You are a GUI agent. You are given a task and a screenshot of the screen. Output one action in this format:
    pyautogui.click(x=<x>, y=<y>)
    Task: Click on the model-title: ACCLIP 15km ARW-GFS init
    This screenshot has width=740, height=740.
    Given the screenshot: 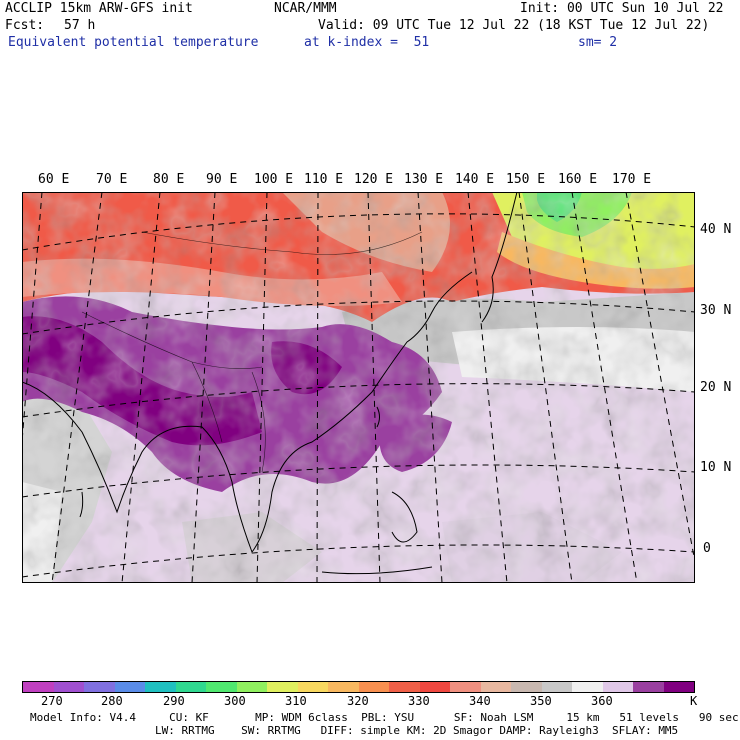 What is the action you would take?
    pyautogui.click(x=99, y=8)
    